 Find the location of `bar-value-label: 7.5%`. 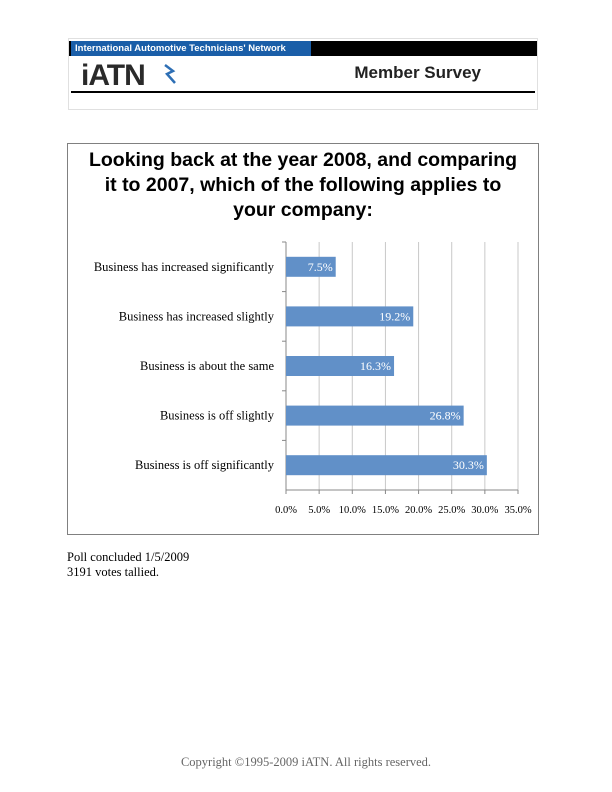

bar-value-label: 7.5% is located at coordinates (320, 267).